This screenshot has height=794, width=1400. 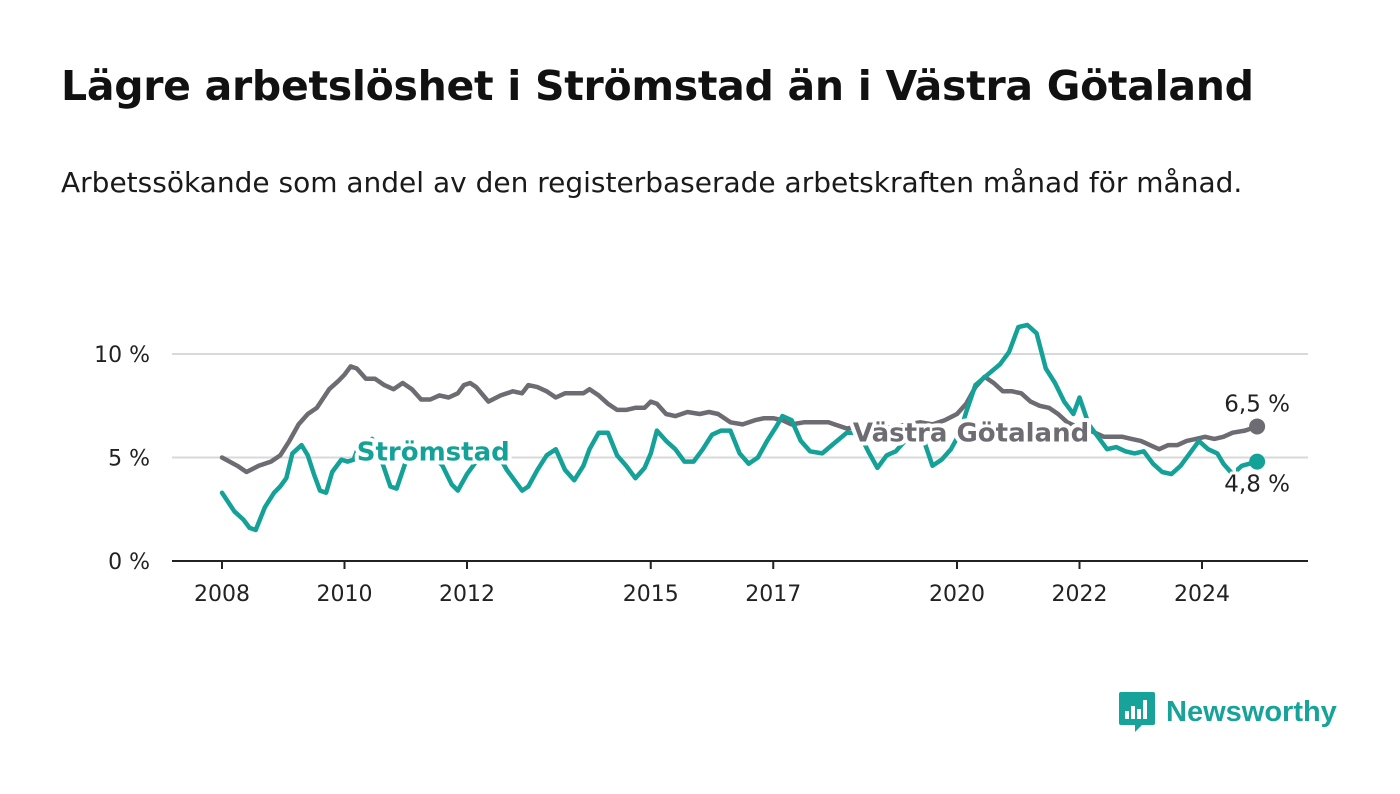 What do you see at coordinates (222, 594) in the screenshot?
I see `x-tick-label: 2008` at bounding box center [222, 594].